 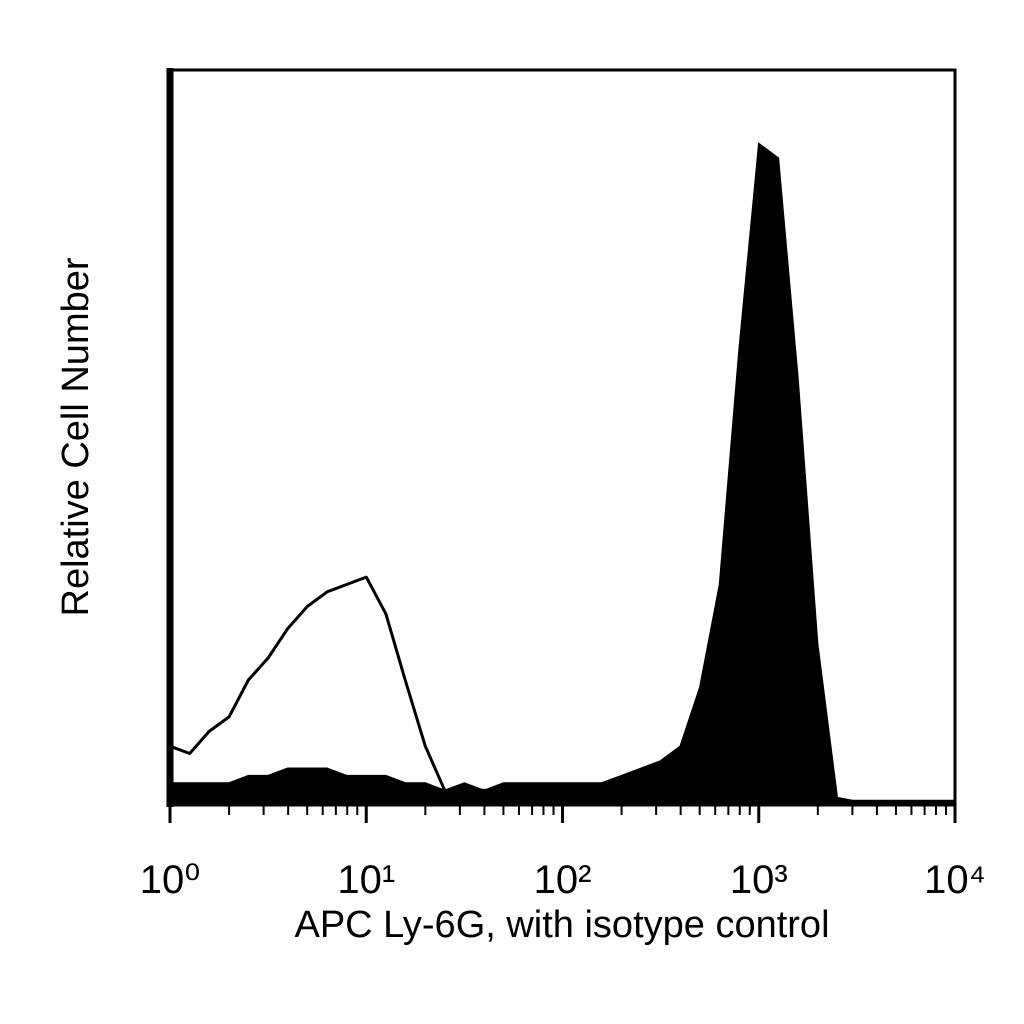 I want to click on x-tick-label: 10³, so click(x=759, y=880).